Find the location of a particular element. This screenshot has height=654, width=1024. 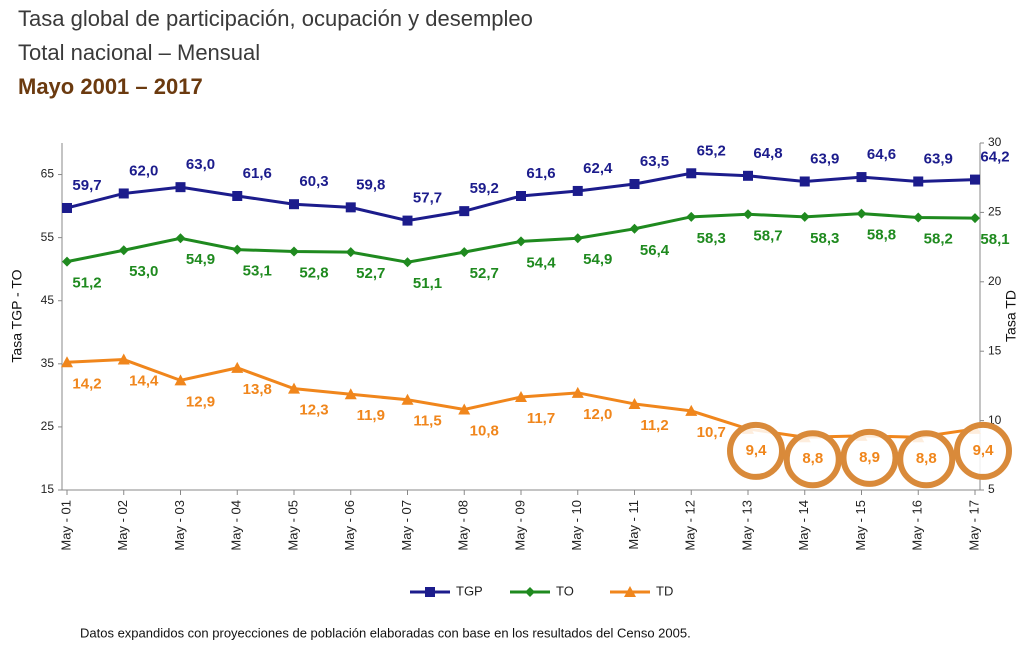

data-label: 51,1 is located at coordinates (427, 283).